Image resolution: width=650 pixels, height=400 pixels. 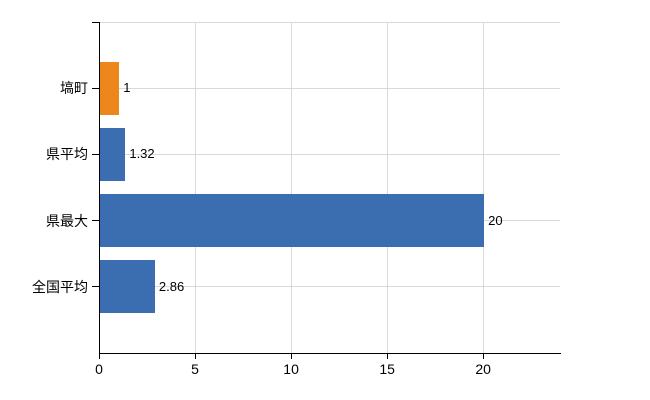 What do you see at coordinates (60, 286) in the screenshot?
I see `category-label: 全国平均` at bounding box center [60, 286].